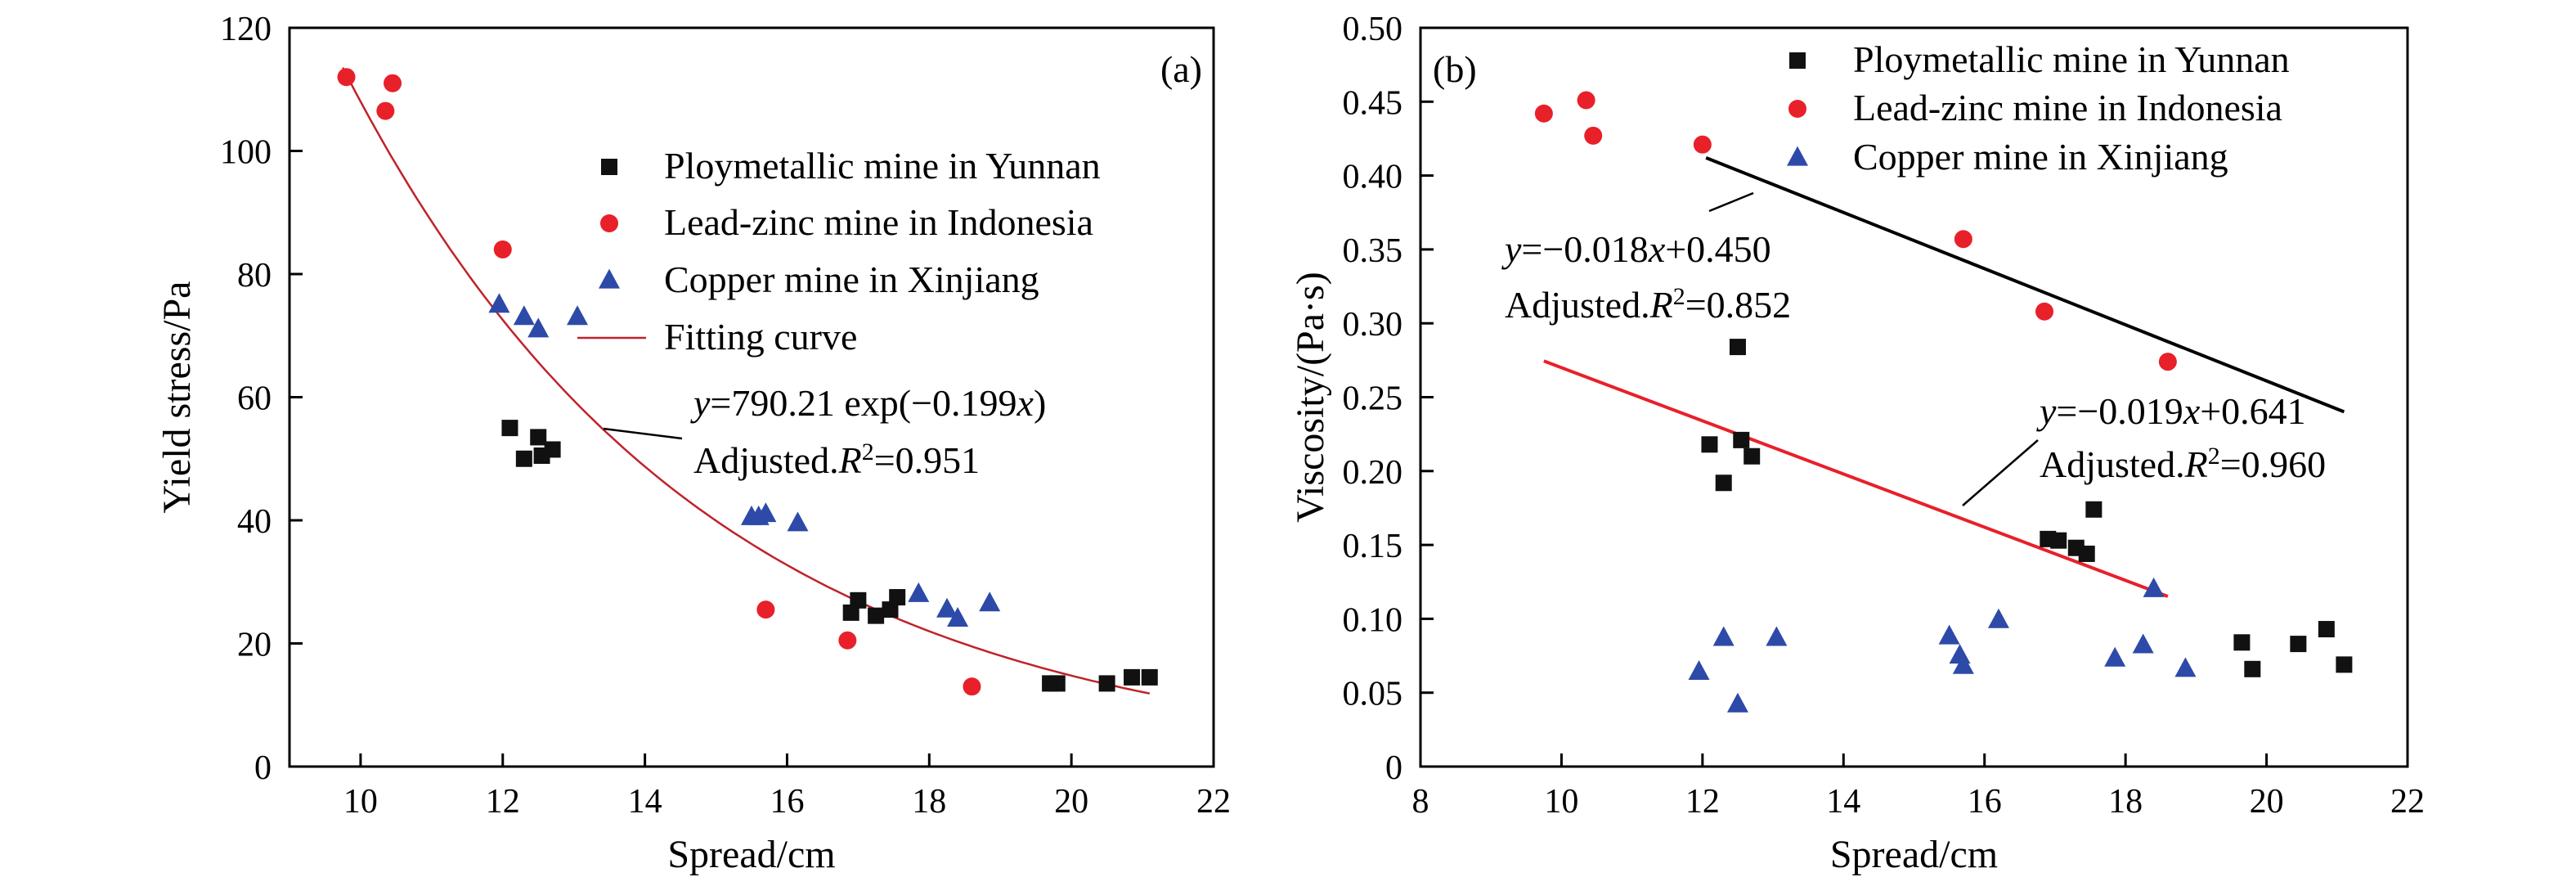  I want to click on x-tick-label: 8, so click(1420, 802).